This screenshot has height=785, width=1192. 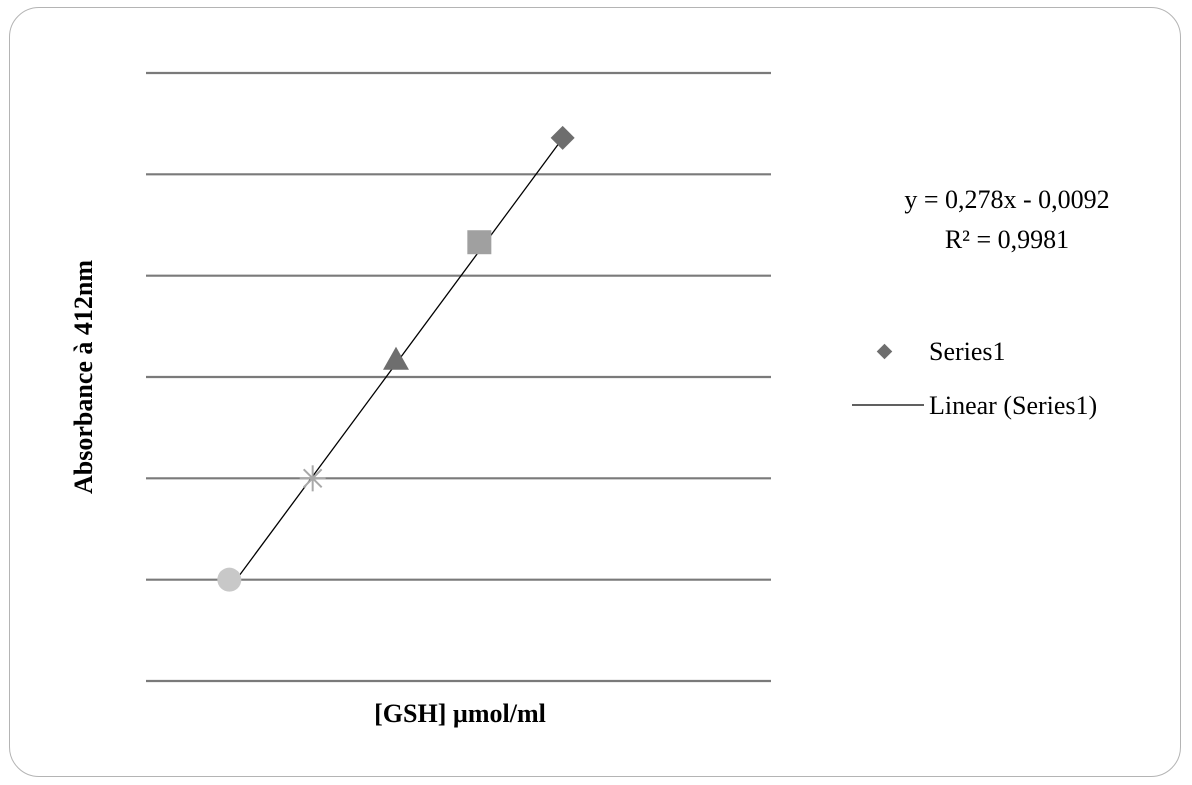 I want to click on data-point-diamond, so click(x=562, y=137).